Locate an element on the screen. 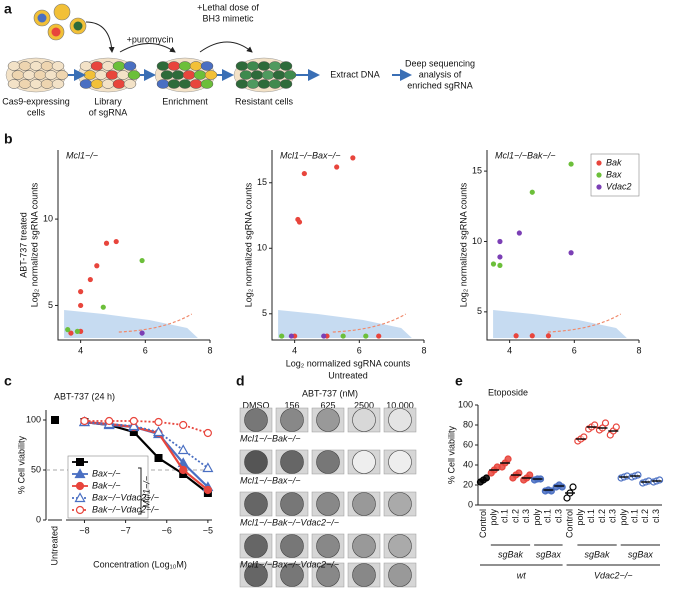 The height and width of the screenshot is (589, 673). x-tick-label: 6 is located at coordinates (145, 350).